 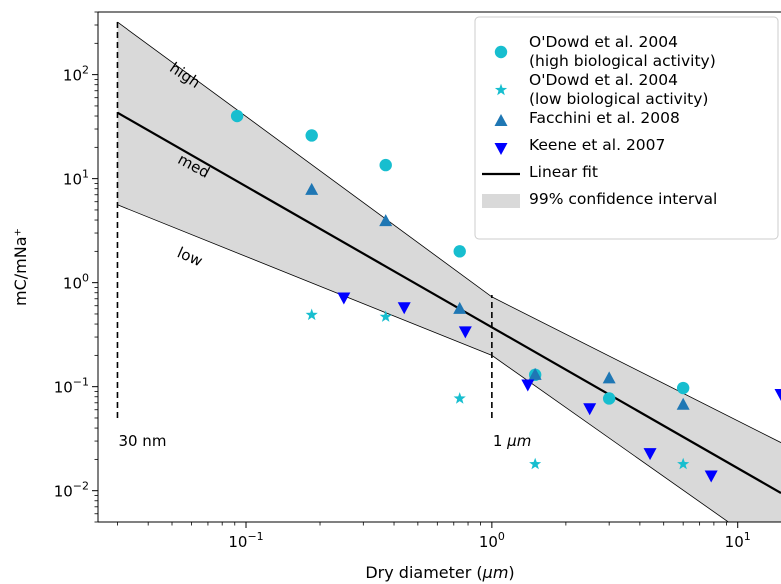 I want to click on x-tick-label-2: 10¹, so click(x=738, y=540).